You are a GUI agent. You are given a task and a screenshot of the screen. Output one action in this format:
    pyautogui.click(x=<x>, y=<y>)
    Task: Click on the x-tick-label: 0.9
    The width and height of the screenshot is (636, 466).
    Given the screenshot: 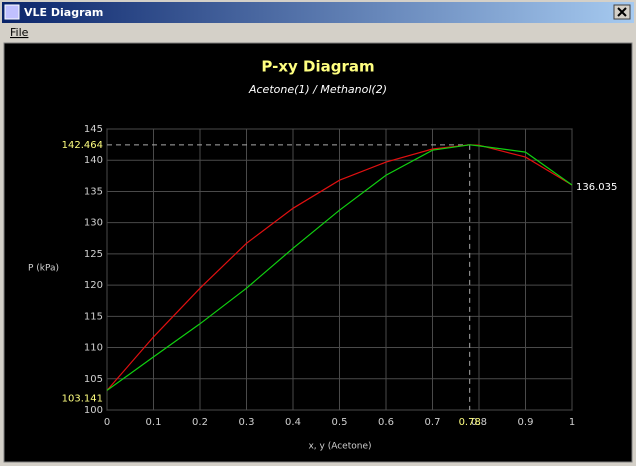 What is the action you would take?
    pyautogui.click(x=526, y=422)
    